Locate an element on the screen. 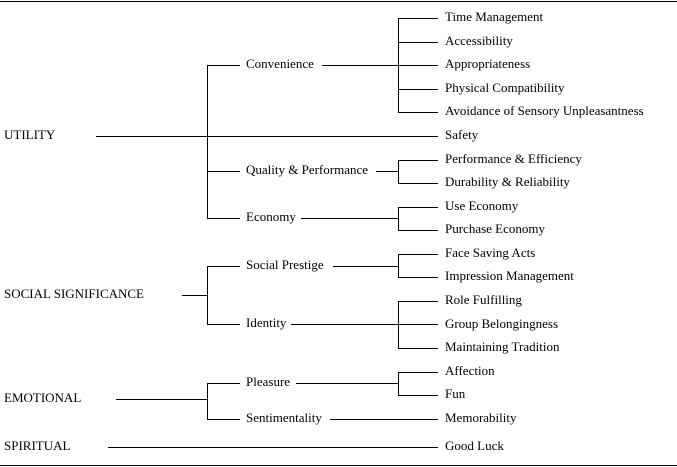 Image resolution: width=677 pixels, height=467 pixels. item-label: Affection is located at coordinates (470, 370).